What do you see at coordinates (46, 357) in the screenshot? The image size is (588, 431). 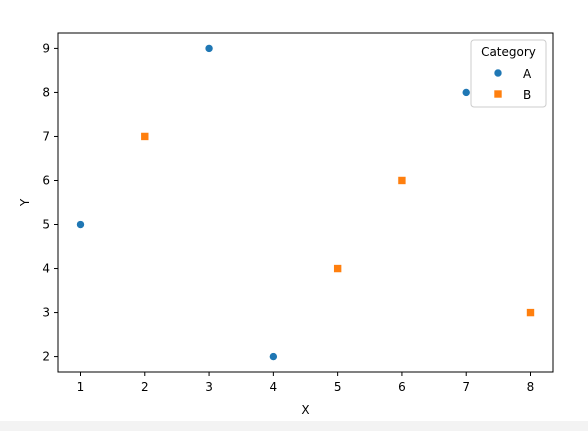 I see `y-tick-label: 2` at bounding box center [46, 357].